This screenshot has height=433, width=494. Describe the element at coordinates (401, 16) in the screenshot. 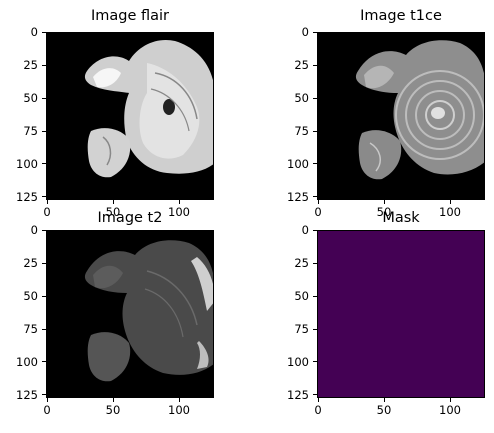

I see `panel-title: Image t1ce` at that location.